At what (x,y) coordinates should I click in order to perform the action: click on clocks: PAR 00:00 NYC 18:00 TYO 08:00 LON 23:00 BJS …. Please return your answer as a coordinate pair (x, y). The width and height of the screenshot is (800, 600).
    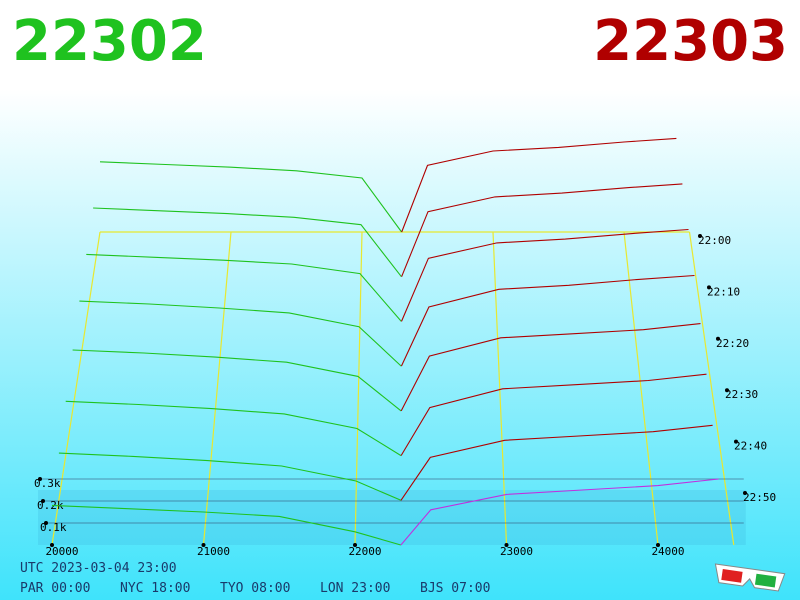
    Looking at the image, I should click on (255, 588).